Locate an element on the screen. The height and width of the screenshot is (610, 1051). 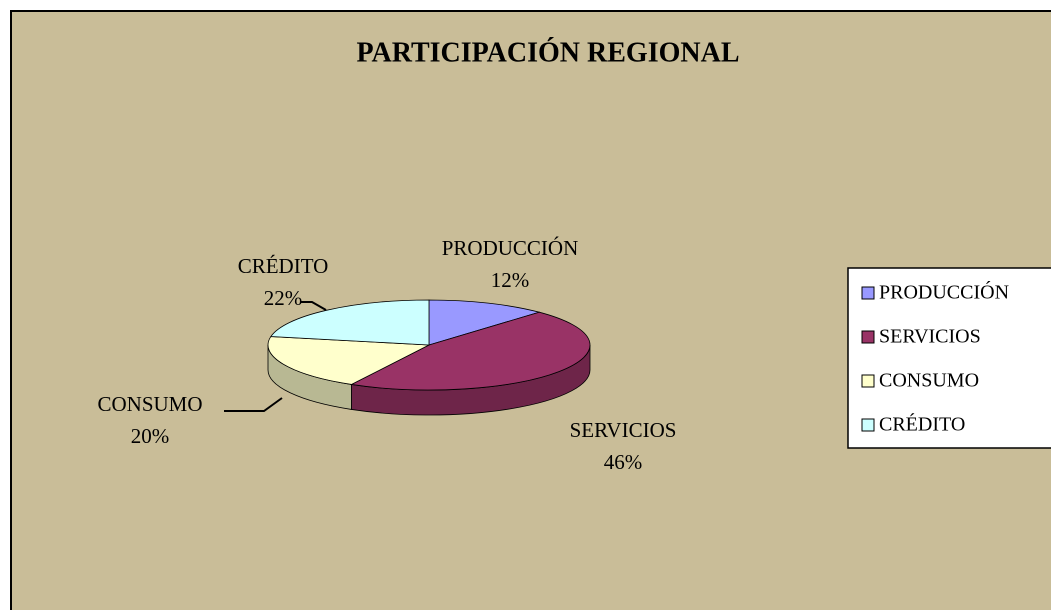
legend-label: CONSUMO is located at coordinates (929, 381).